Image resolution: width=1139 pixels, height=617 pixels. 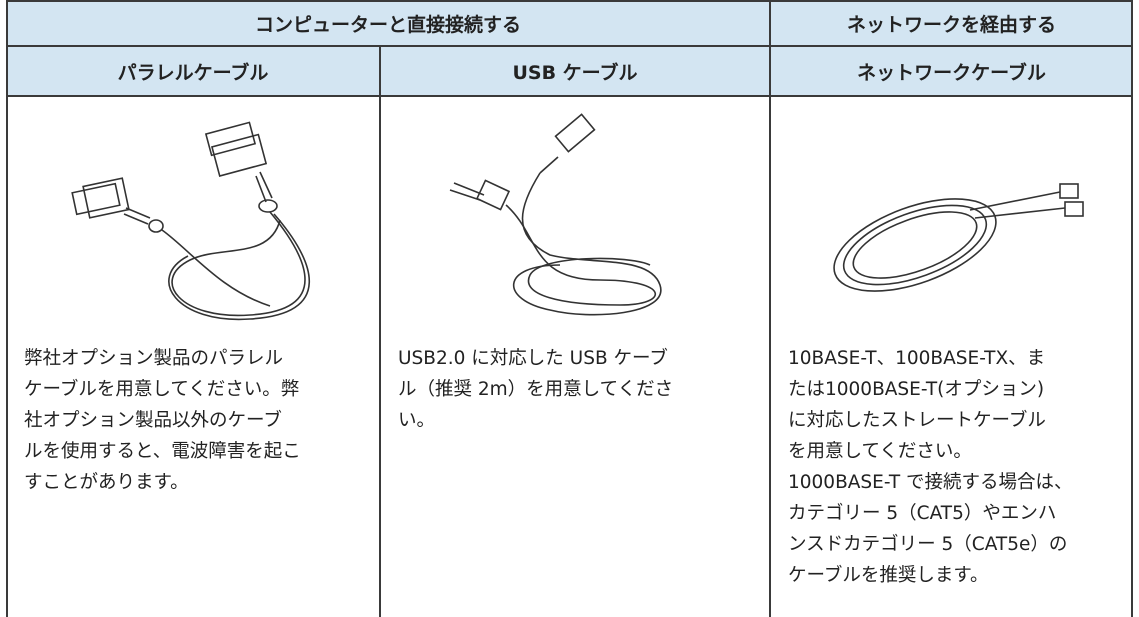 I want to click on text-line: ケーブルを推奨します。, so click(x=888, y=575).